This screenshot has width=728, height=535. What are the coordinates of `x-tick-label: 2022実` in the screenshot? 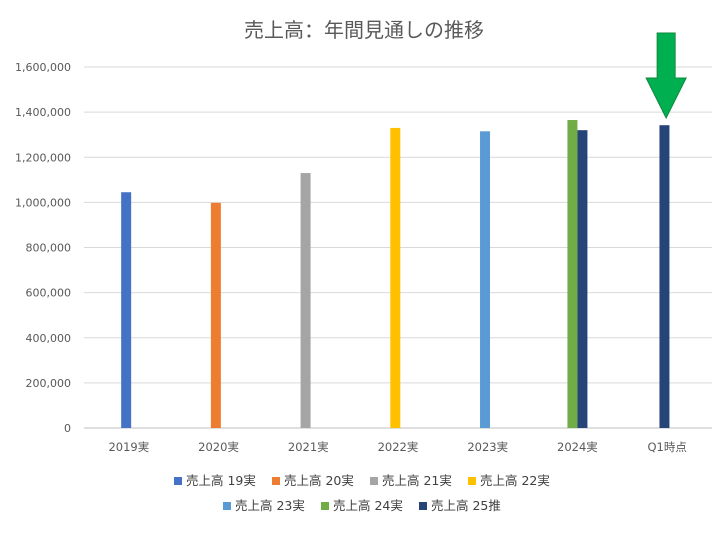 It's located at (398, 447).